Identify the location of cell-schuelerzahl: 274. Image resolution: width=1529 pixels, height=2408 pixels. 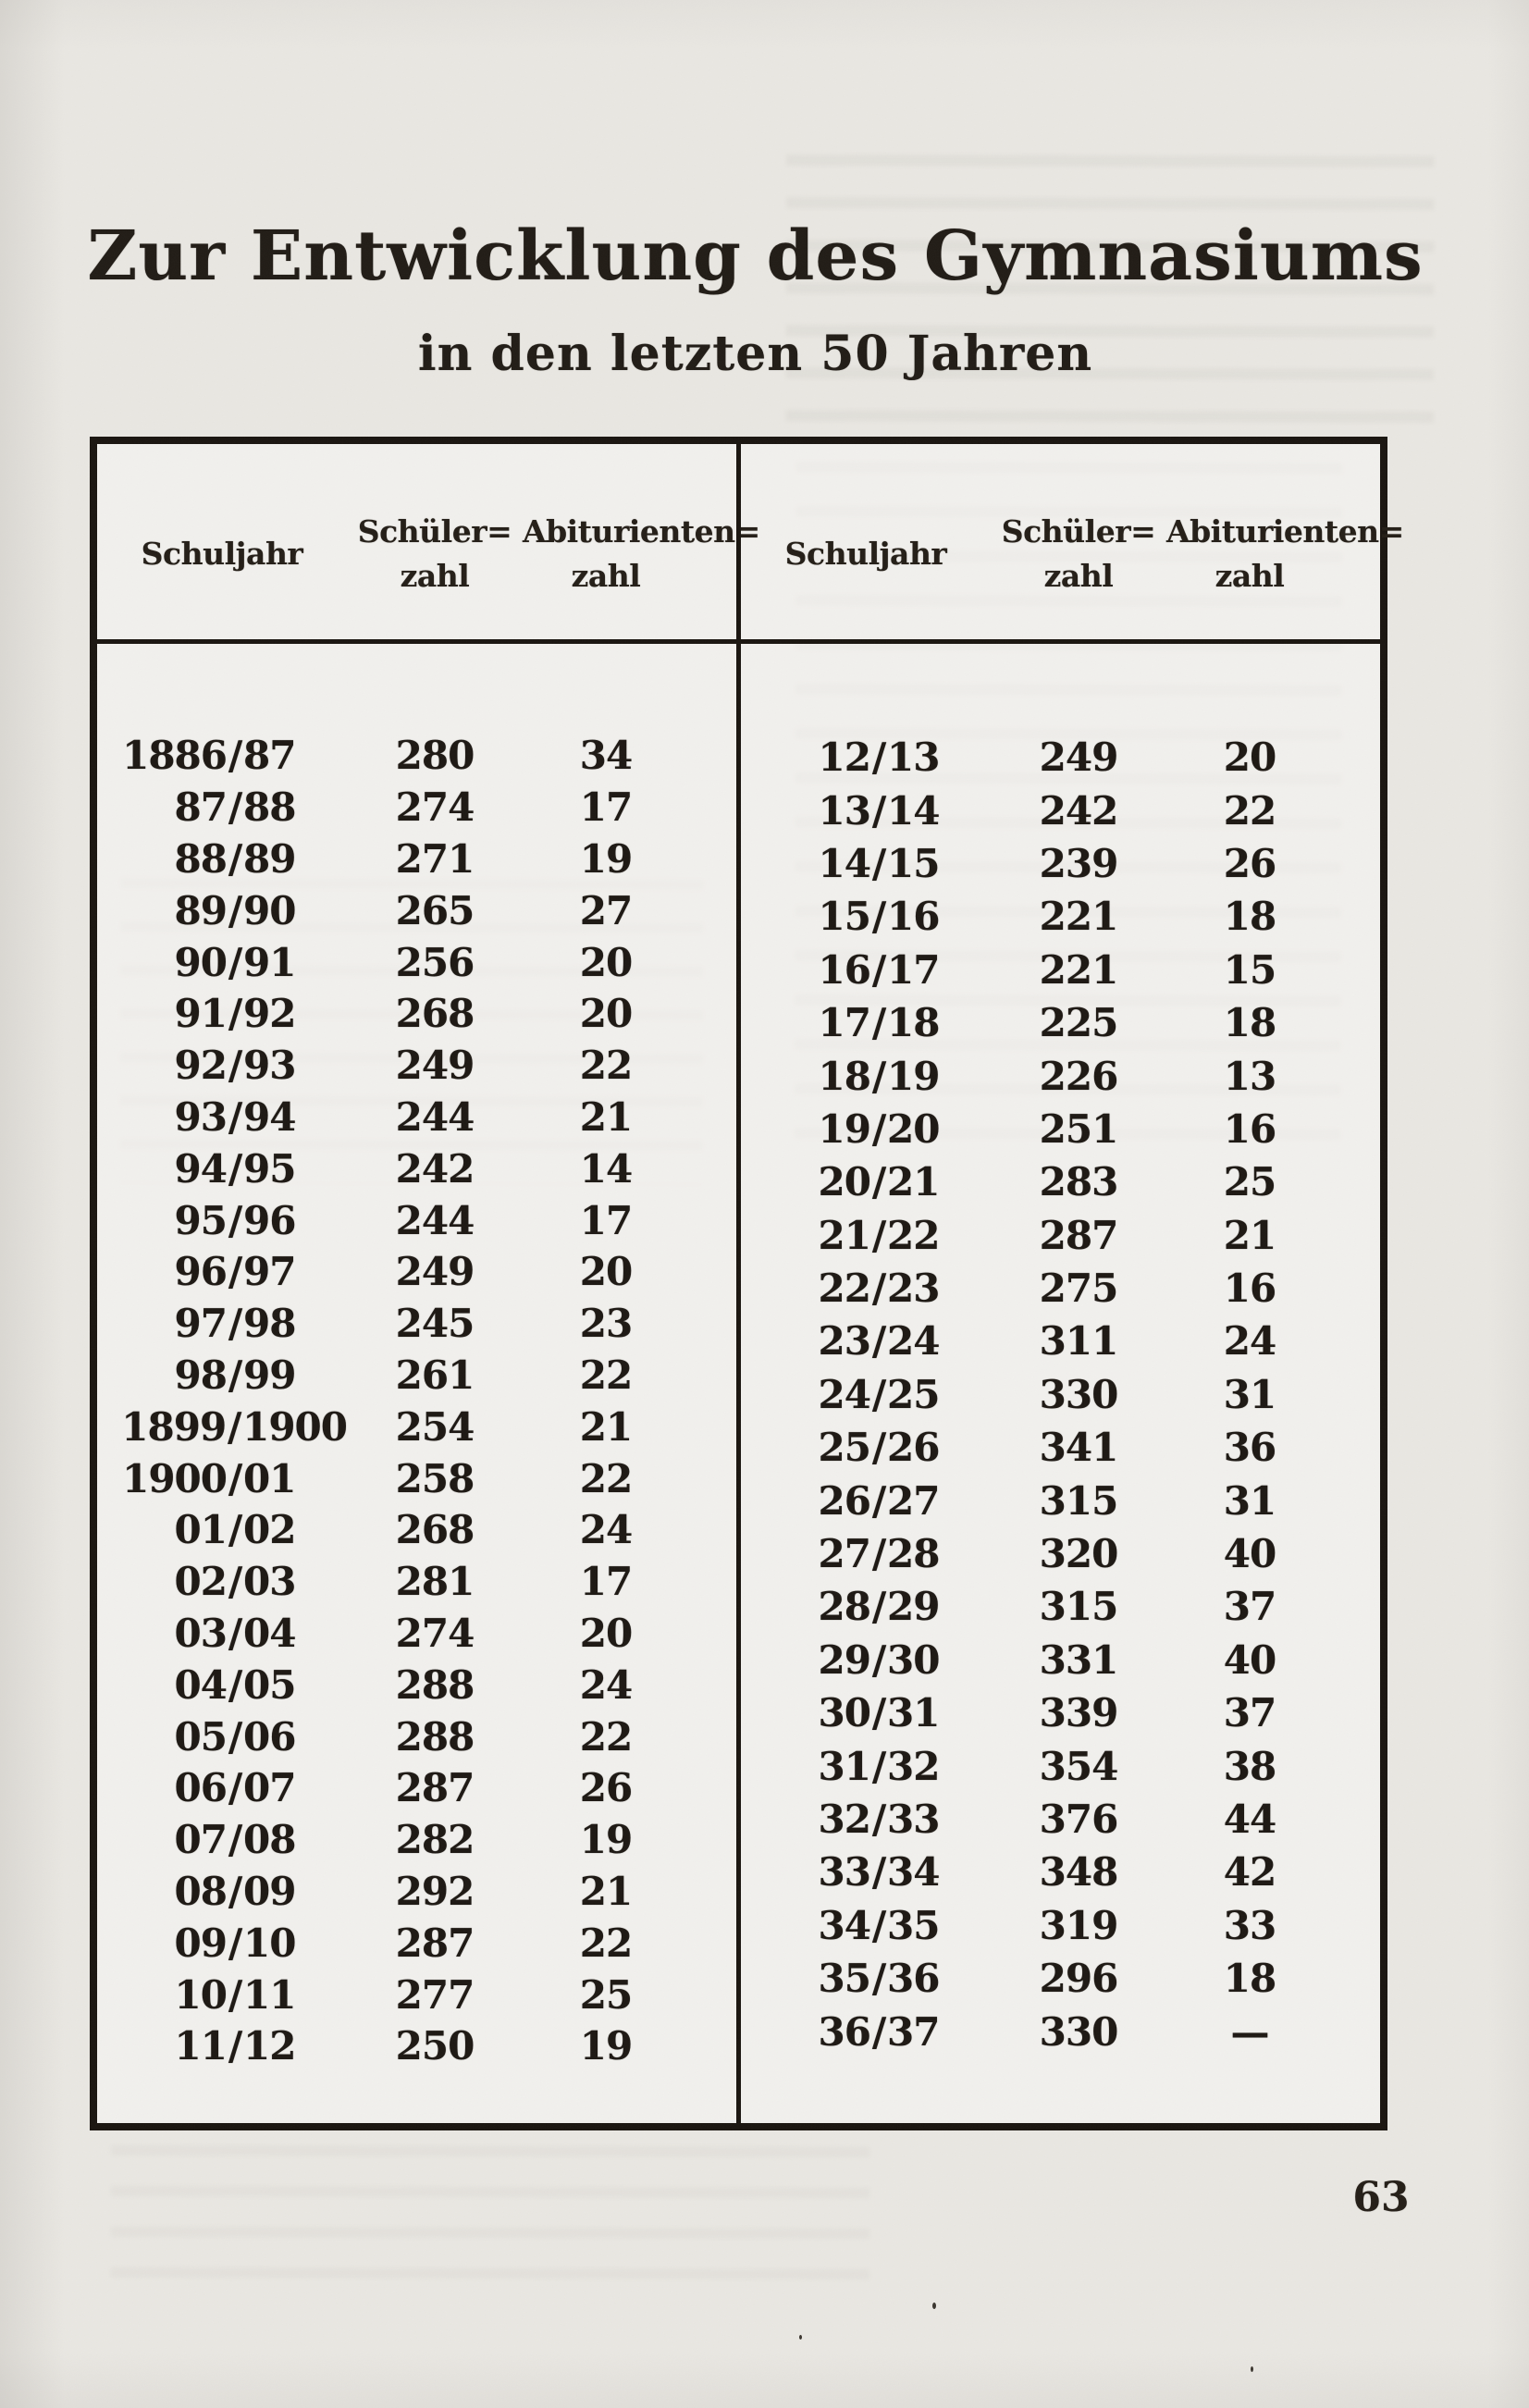
(435, 1633).